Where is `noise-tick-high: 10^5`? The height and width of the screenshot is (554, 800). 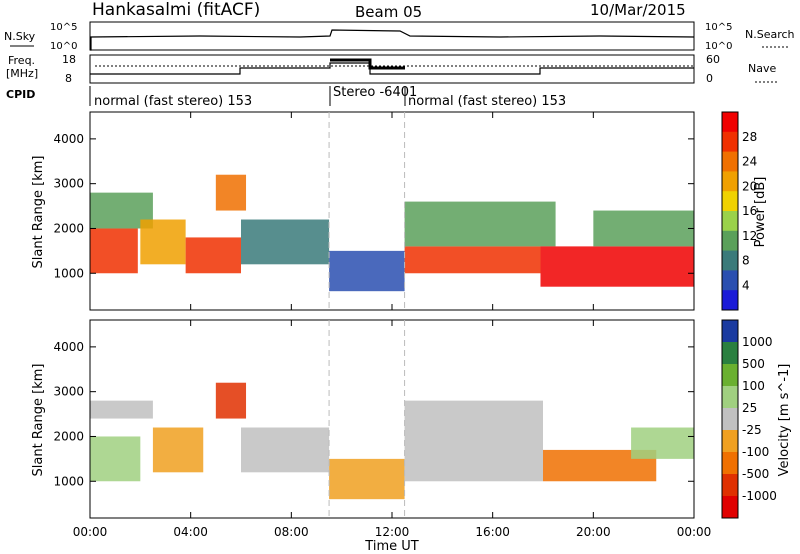 noise-tick-high: 10^5 is located at coordinates (63, 27).